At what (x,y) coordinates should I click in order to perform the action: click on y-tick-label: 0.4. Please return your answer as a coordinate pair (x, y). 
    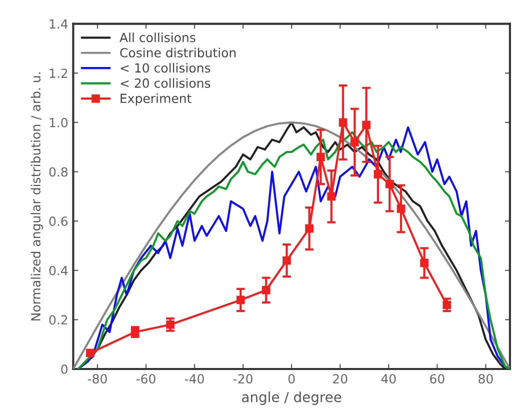
    Looking at the image, I should click on (58, 271).